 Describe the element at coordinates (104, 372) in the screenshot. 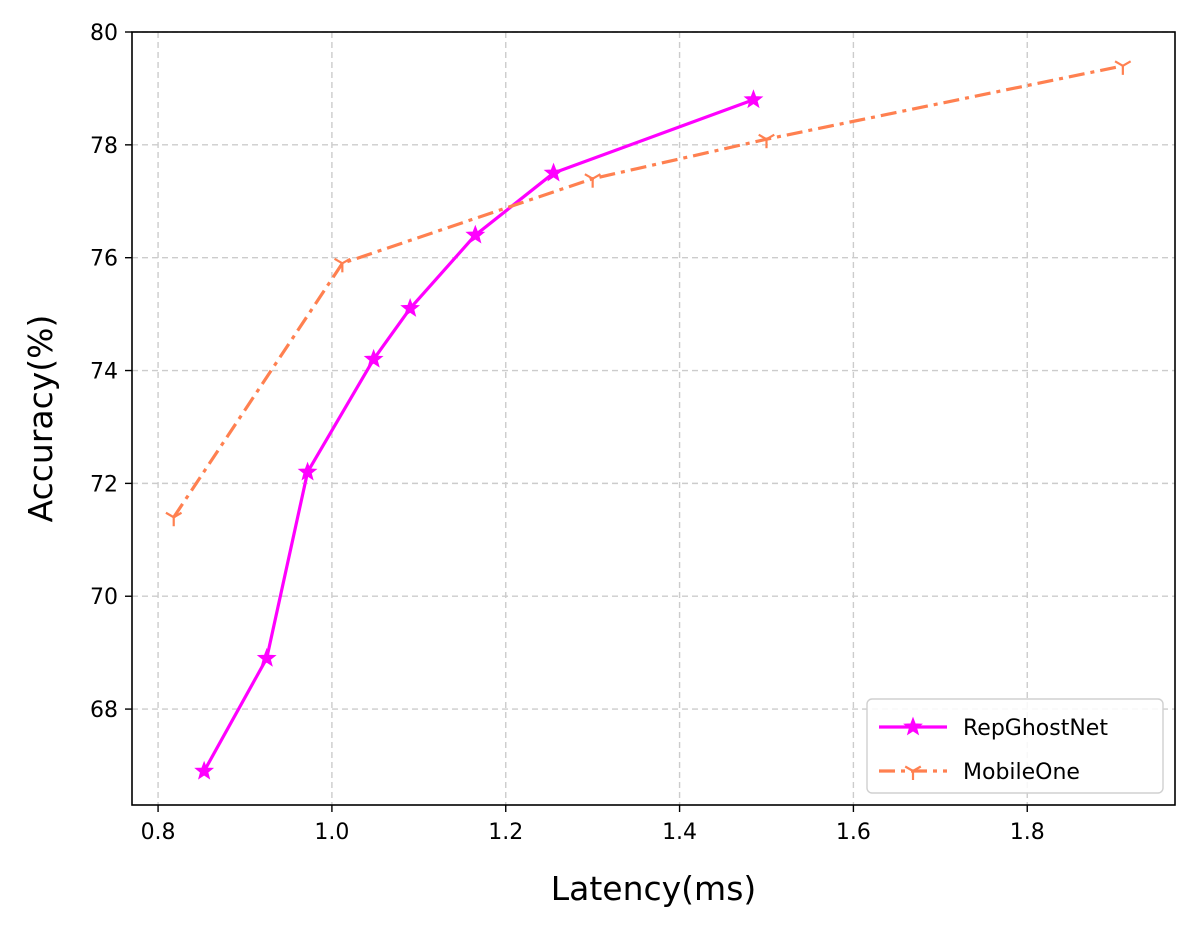

I see `y-tick-label: 74` at that location.